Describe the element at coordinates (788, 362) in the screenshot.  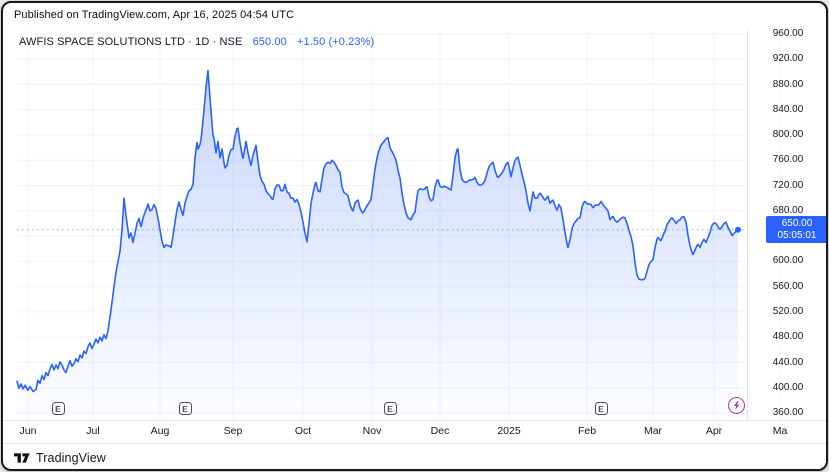
I see `price-tick-label: 440.00` at that location.